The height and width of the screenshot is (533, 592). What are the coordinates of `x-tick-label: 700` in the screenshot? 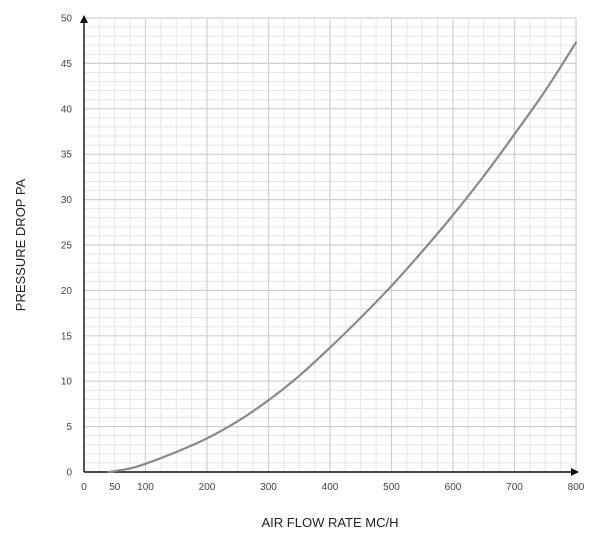 It's located at (514, 487).